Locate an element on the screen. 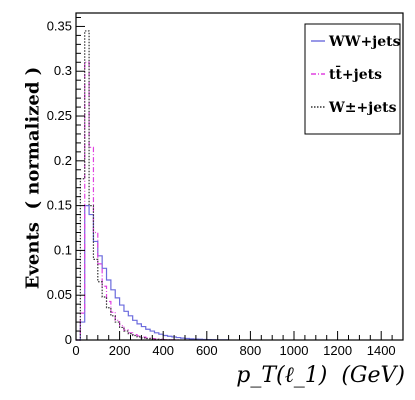  y-tick-label: 0.15 is located at coordinates (59, 205).